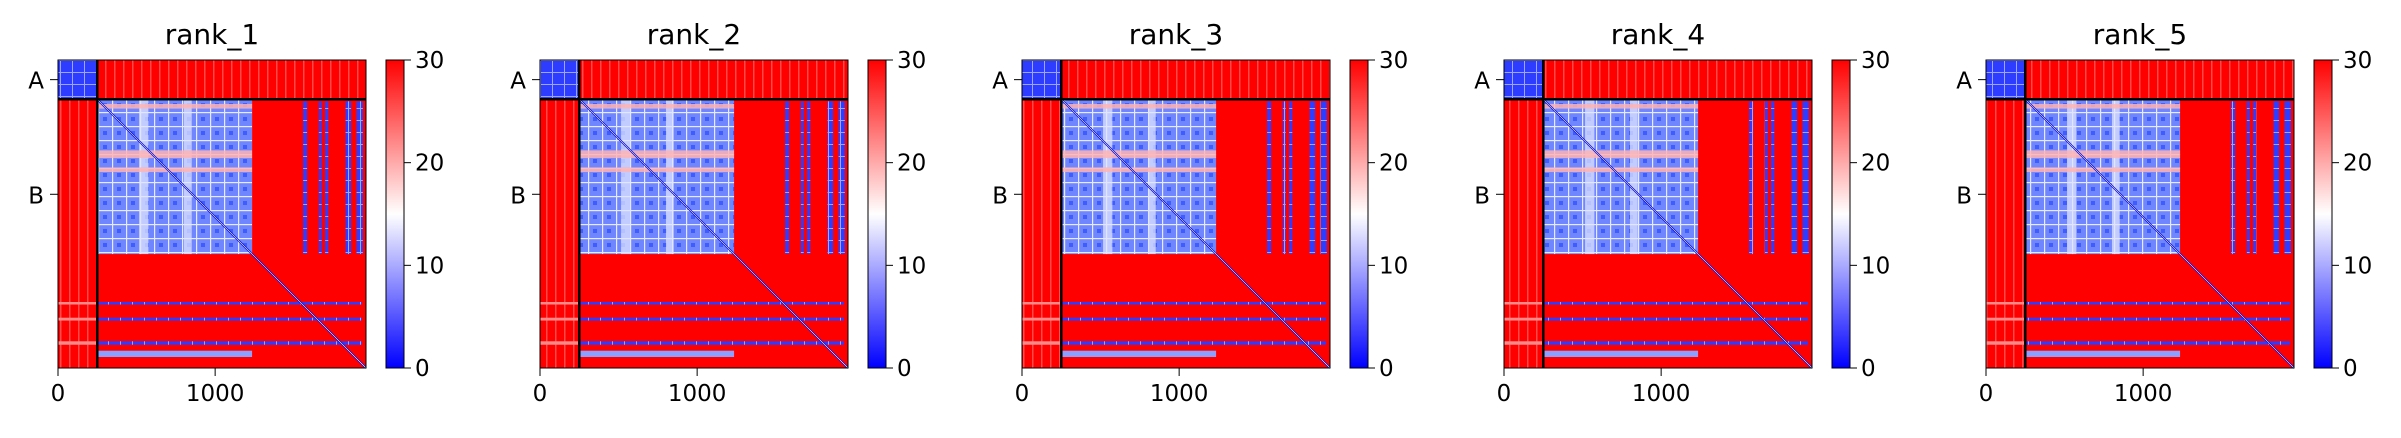 Image resolution: width=2401 pixels, height=438 pixels. Describe the element at coordinates (1176, 34) in the screenshot. I see `panel-title: rank_3` at that location.